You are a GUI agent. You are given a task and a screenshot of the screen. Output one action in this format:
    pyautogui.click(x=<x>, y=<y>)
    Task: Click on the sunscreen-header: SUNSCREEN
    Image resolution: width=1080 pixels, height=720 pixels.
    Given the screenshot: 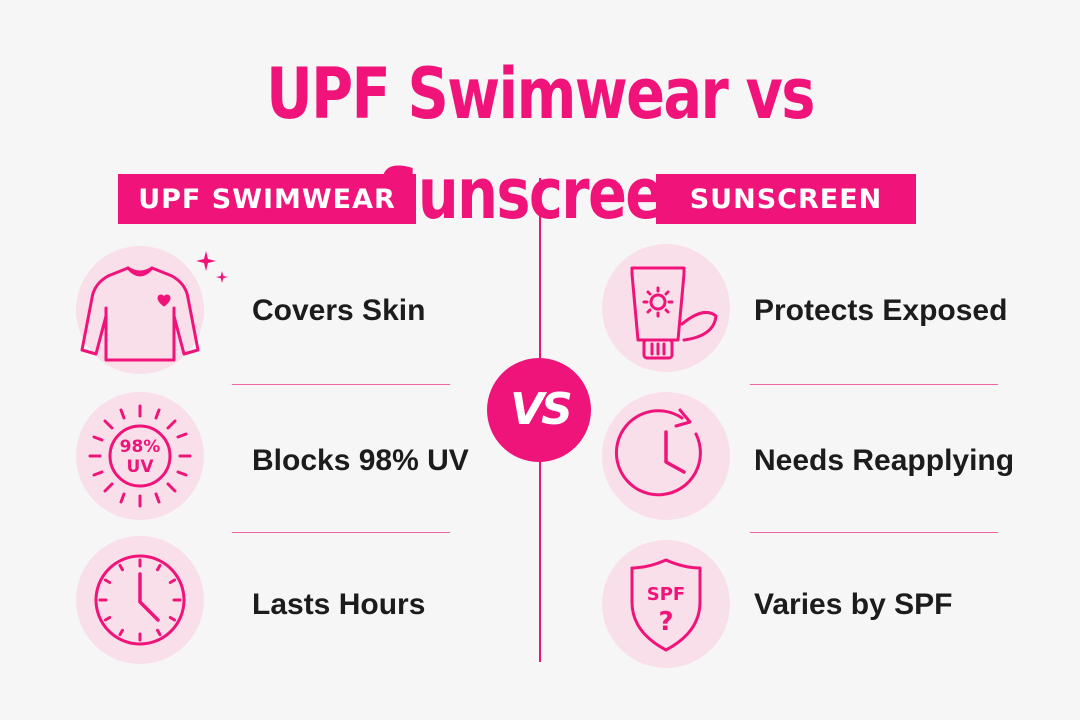 What is the action you would take?
    pyautogui.click(x=786, y=199)
    